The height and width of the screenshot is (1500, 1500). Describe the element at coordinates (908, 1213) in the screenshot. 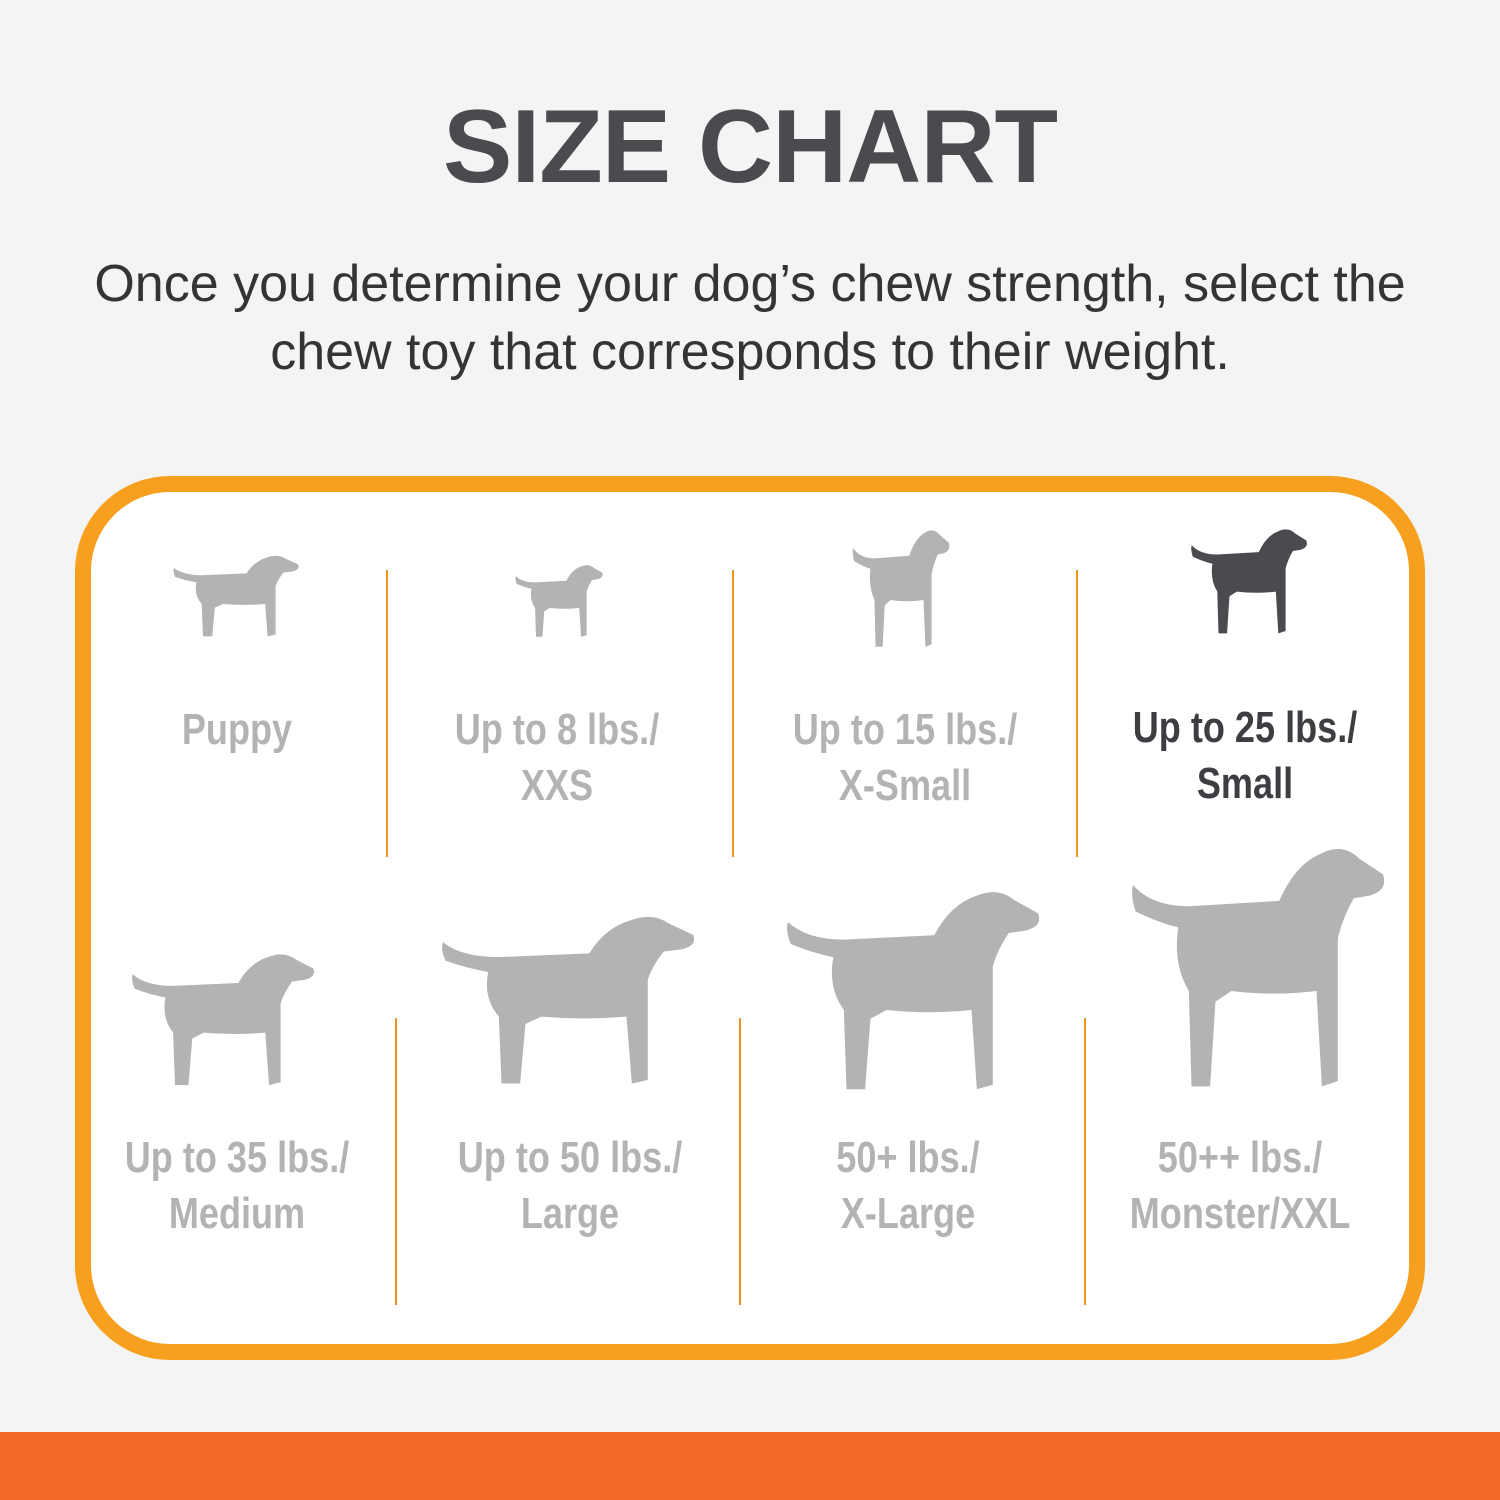

I see `size-name: X-Large` at that location.